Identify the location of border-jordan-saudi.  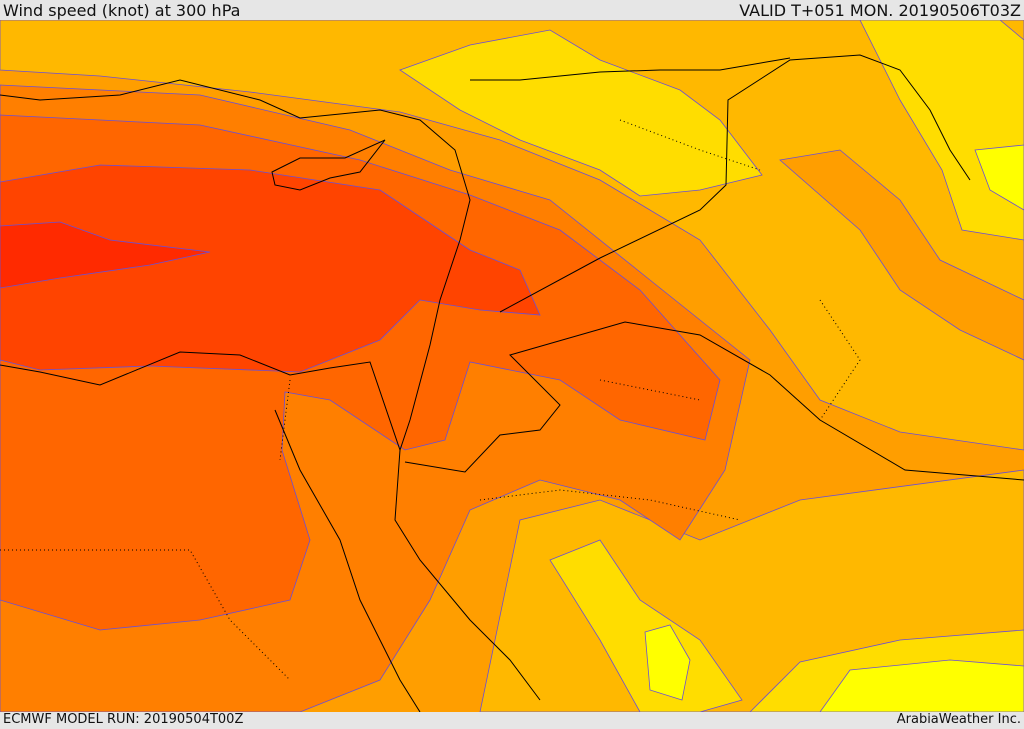
(714, 401).